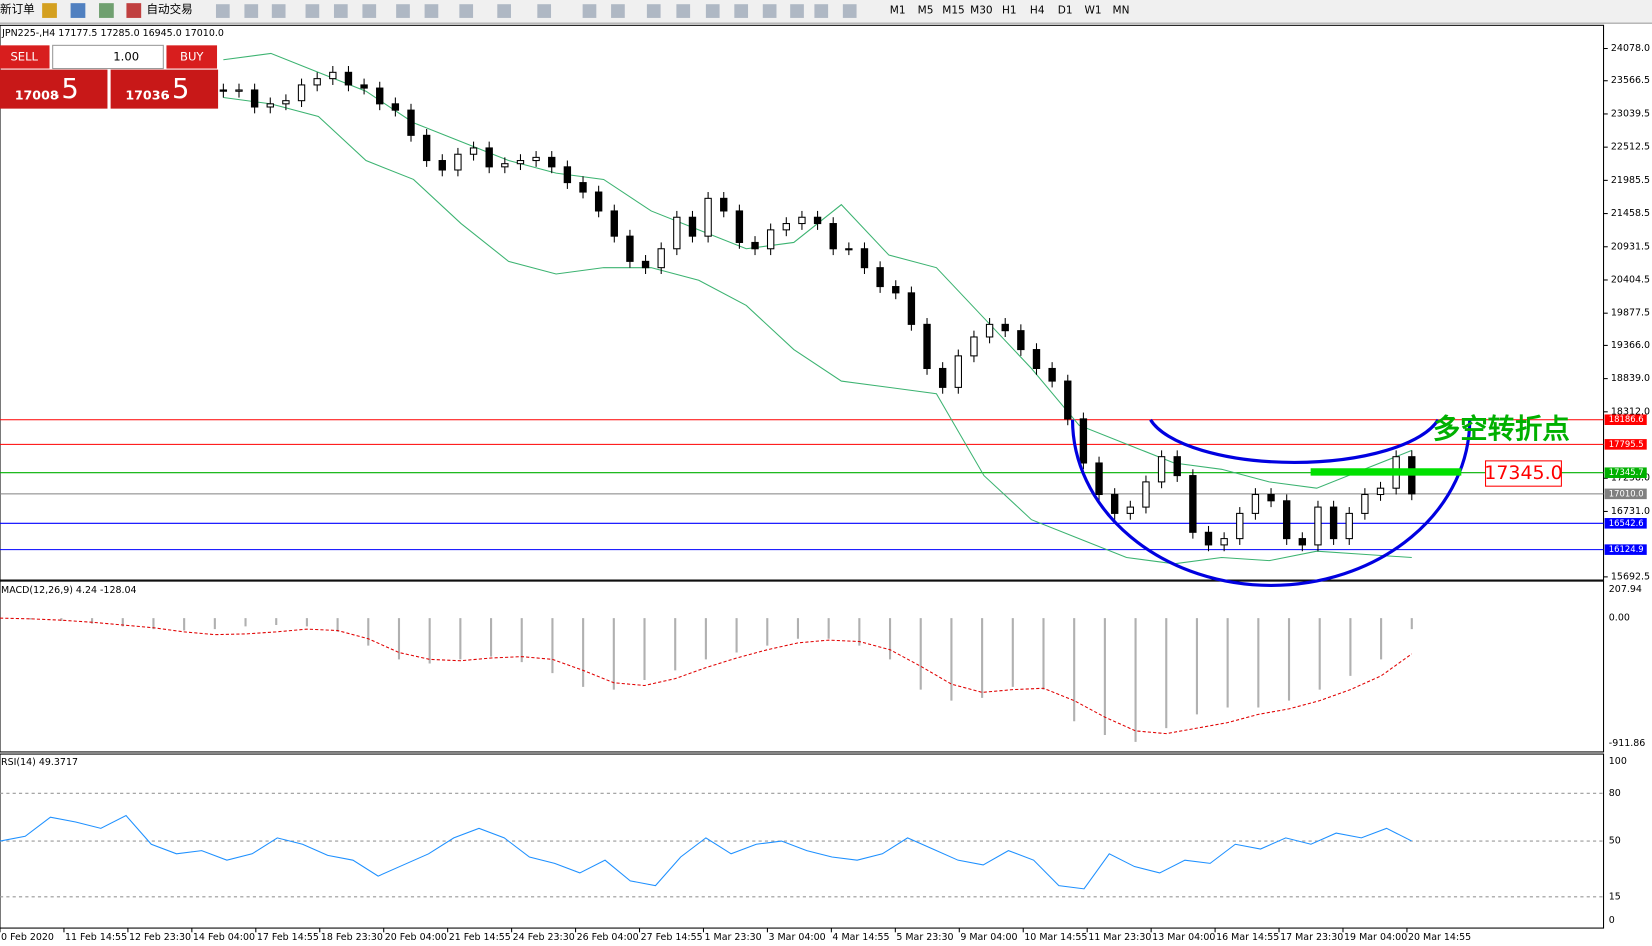  What do you see at coordinates (1630, 313) in the screenshot?
I see `price-tick-label: 19877.5` at bounding box center [1630, 313].